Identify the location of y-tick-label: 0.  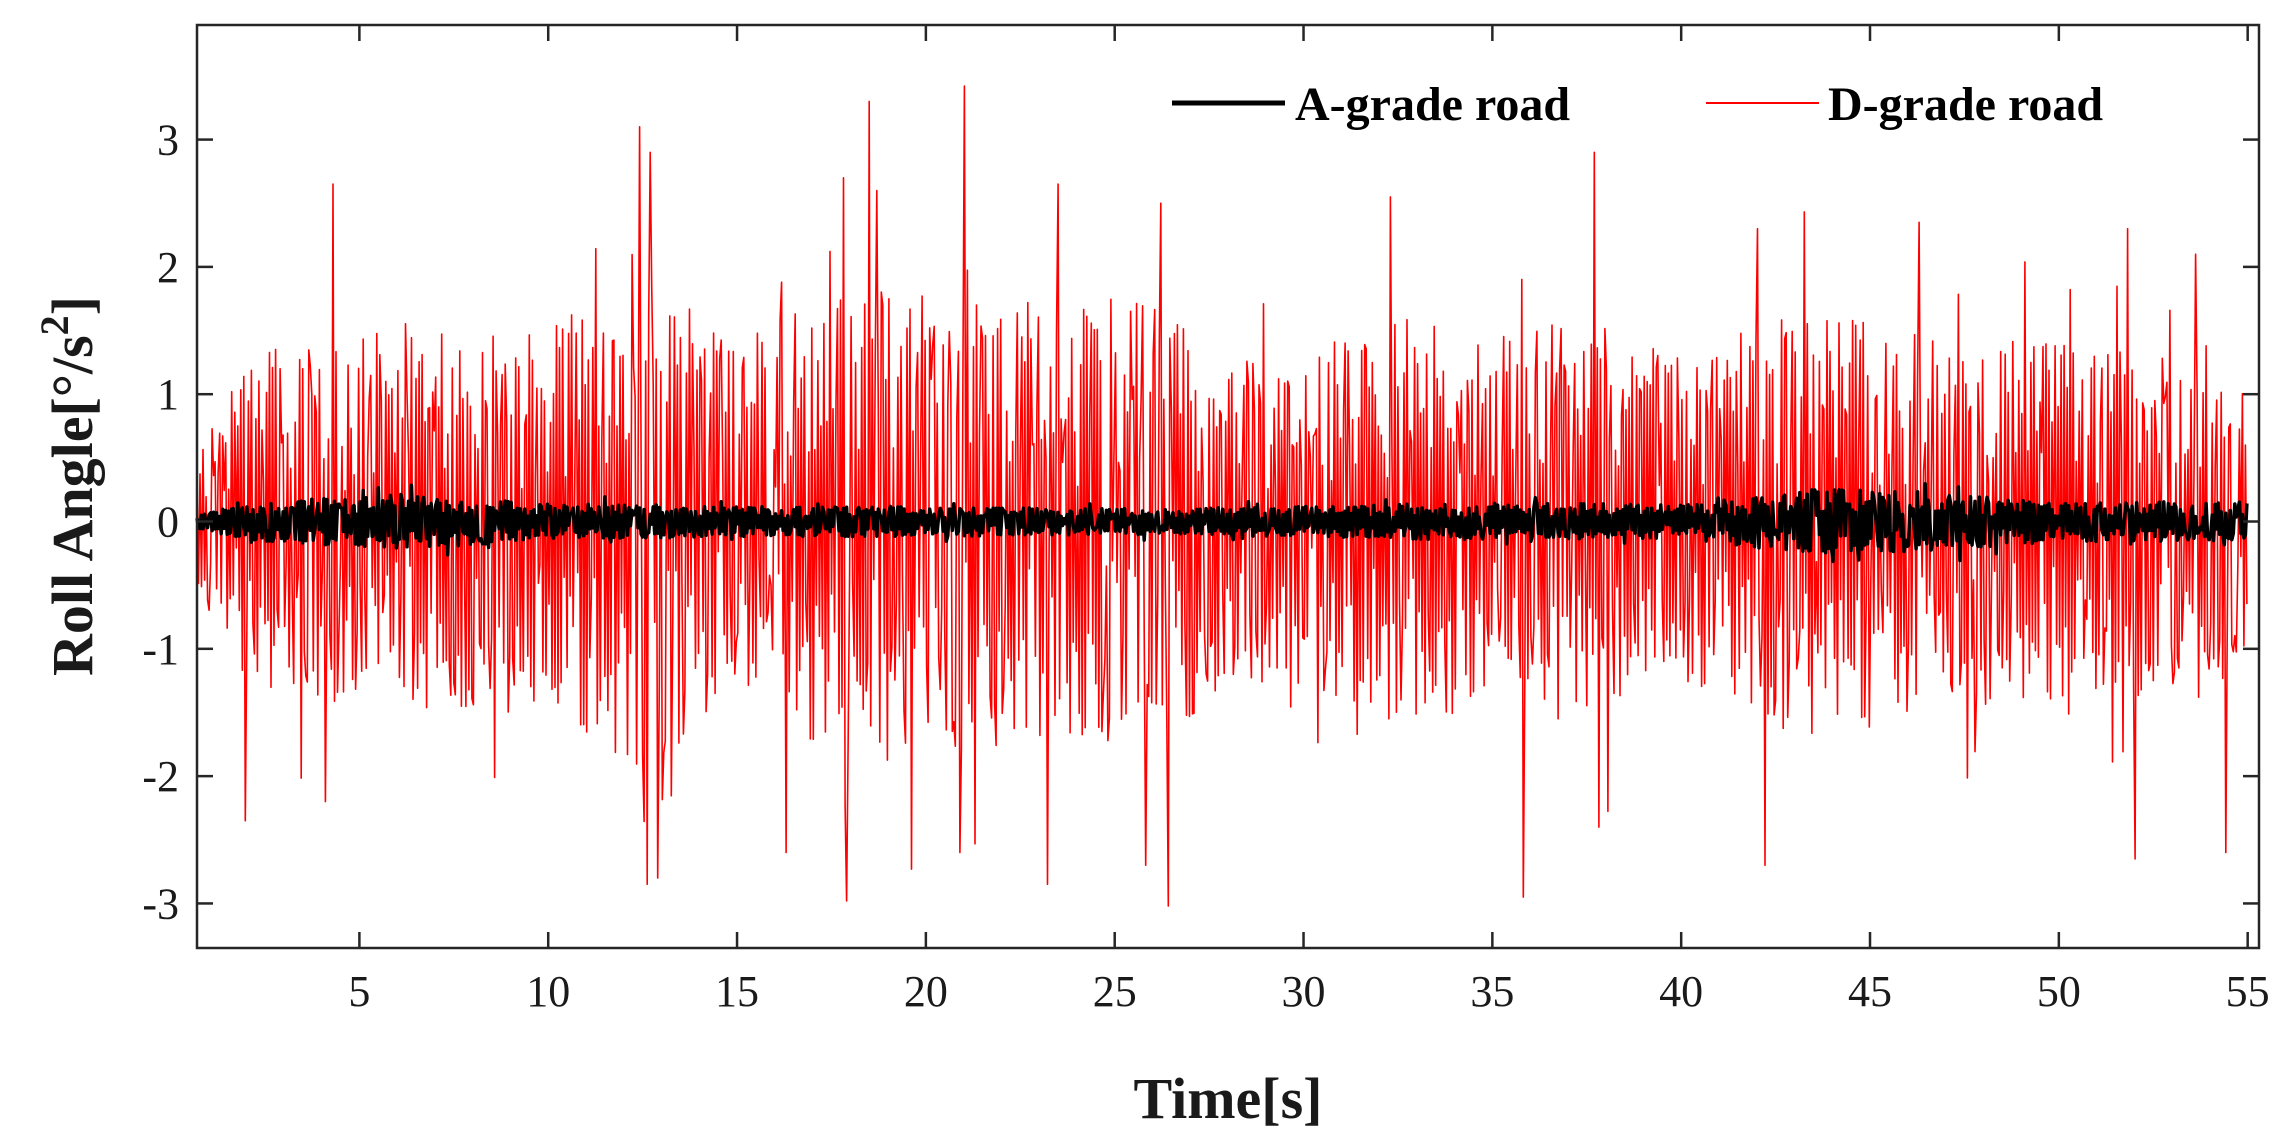
(168, 522).